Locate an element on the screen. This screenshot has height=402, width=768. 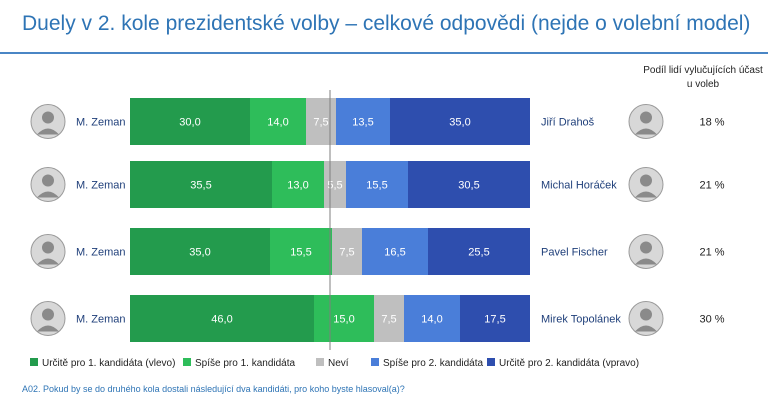
right-candidate-name: Pavel Fischer is located at coordinates (574, 253).